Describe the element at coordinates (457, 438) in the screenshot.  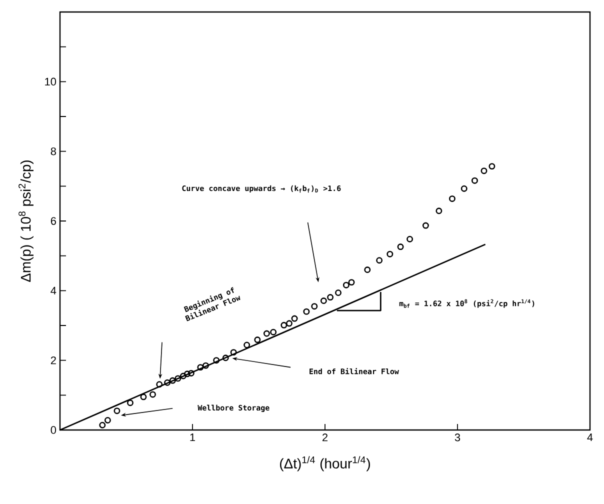
I see `x-tick-label: 3` at that location.